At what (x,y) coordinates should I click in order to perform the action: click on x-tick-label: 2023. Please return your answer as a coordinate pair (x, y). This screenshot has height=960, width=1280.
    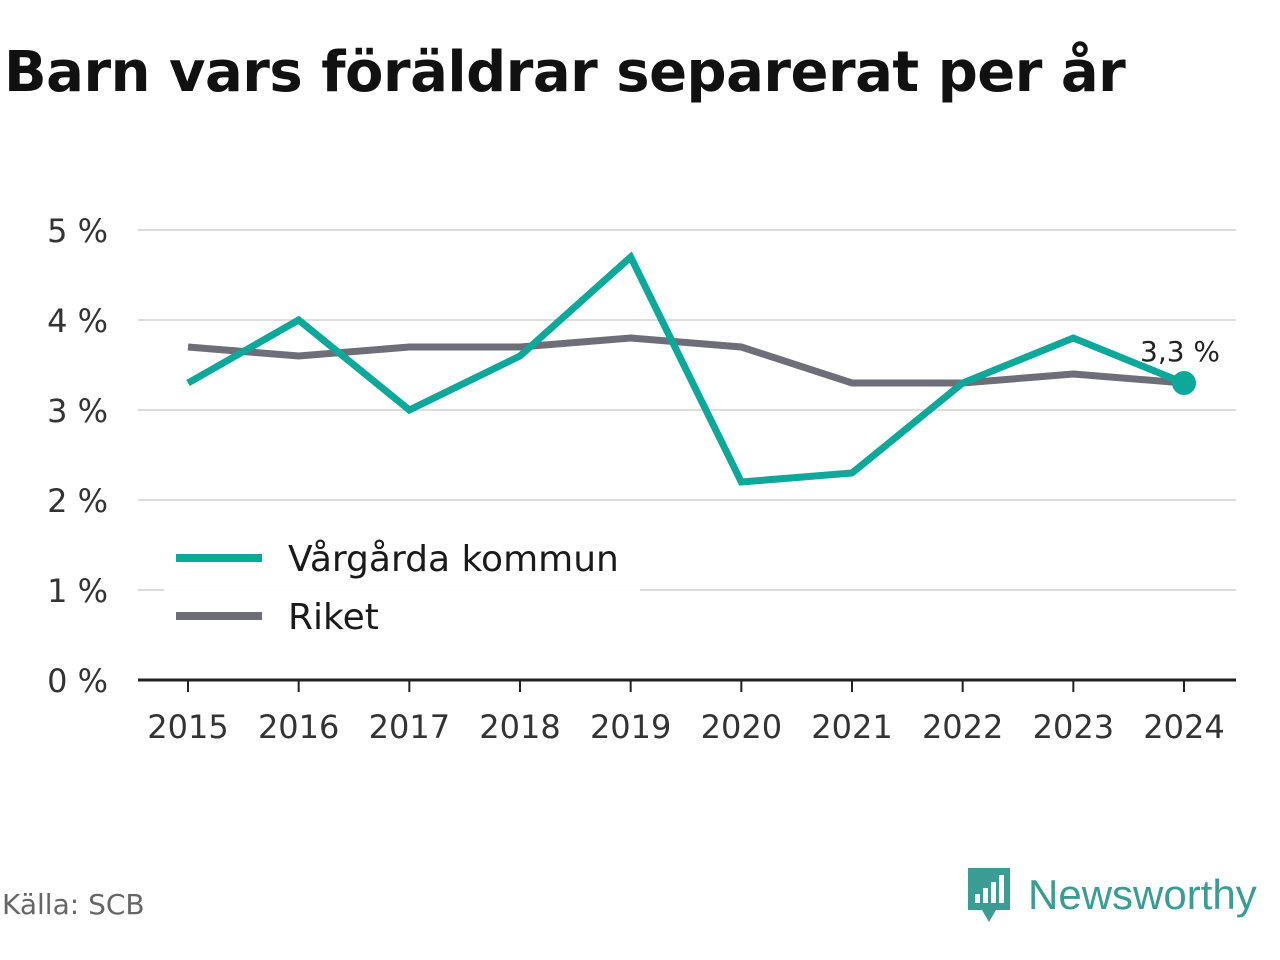
    Looking at the image, I should click on (1073, 727).